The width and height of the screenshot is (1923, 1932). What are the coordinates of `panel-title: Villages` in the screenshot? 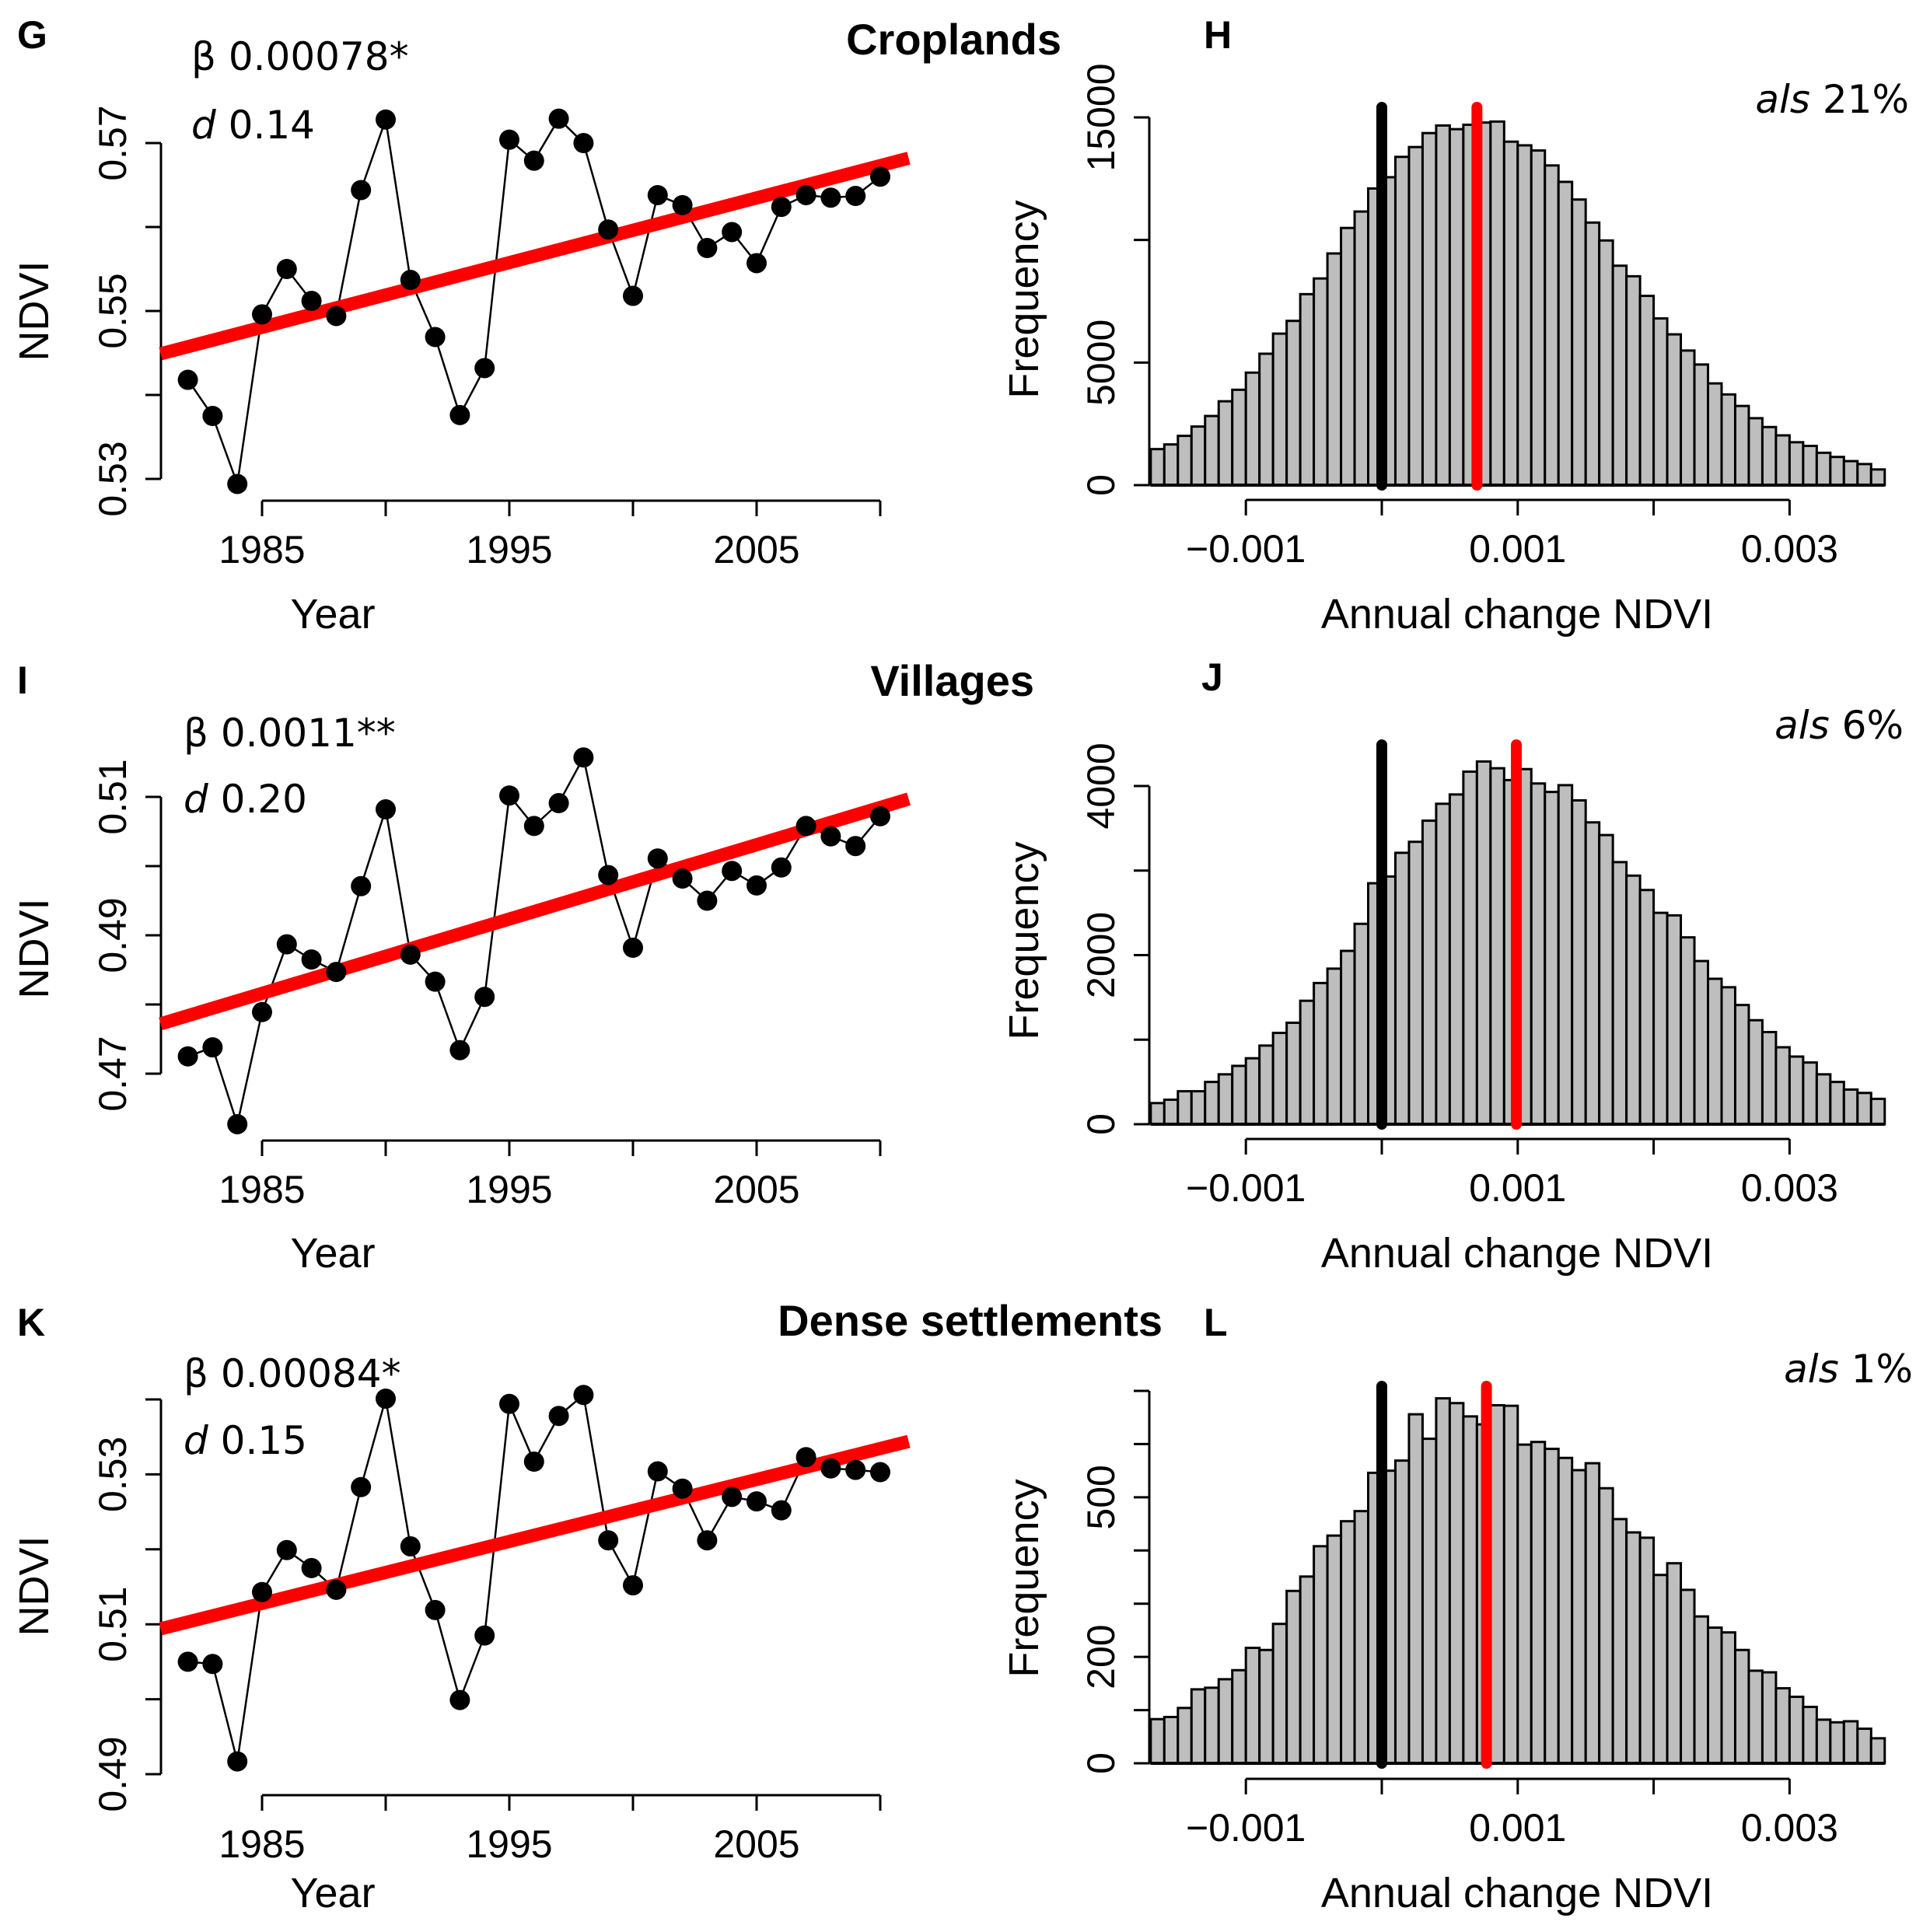 It's located at (952, 680).